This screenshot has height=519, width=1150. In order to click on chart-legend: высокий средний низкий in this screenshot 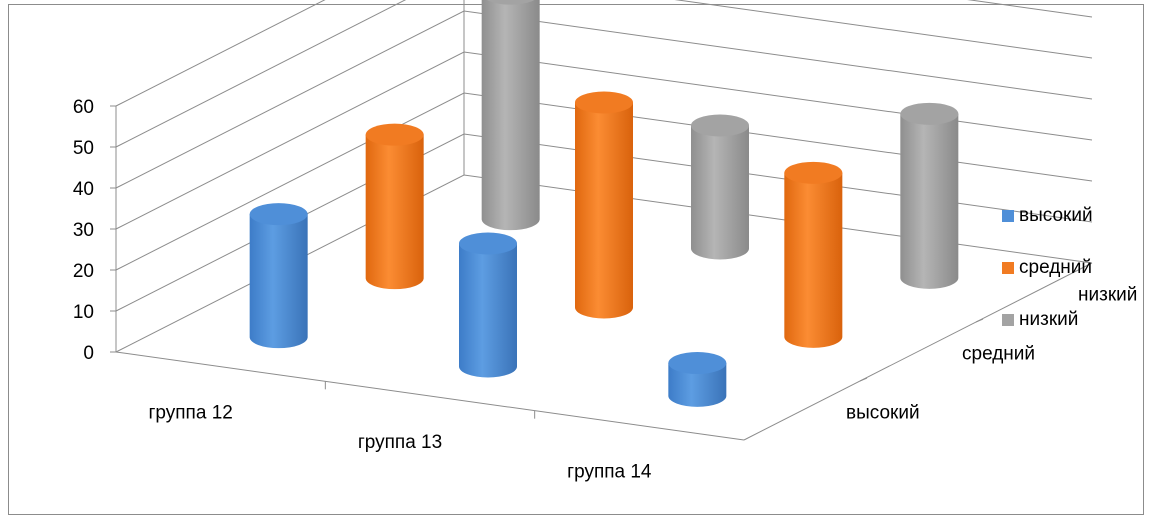, I will do `click(1047, 282)`.